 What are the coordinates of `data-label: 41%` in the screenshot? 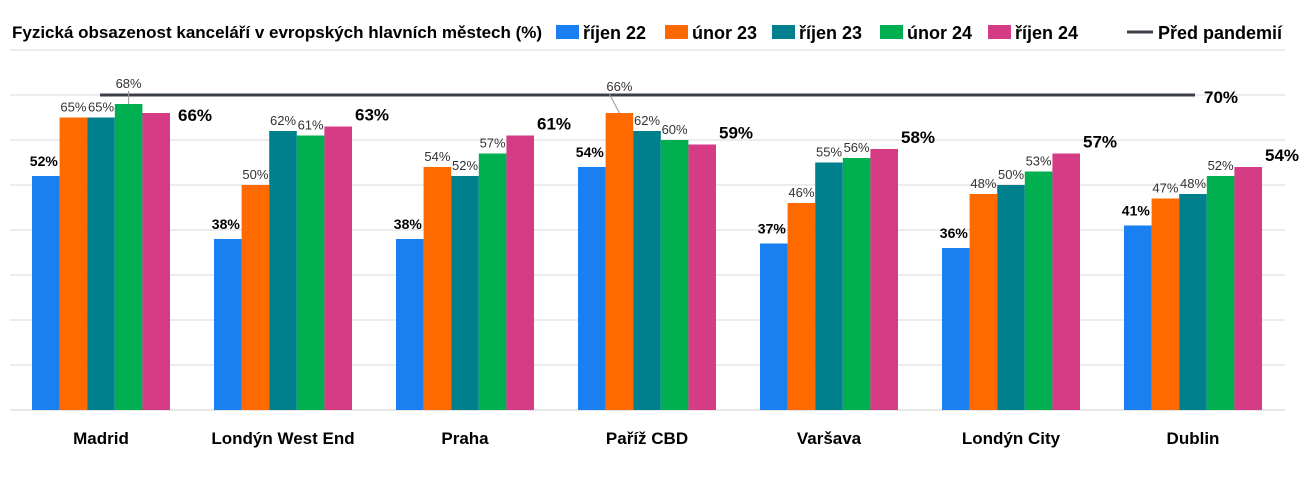 It's located at (1136, 211).